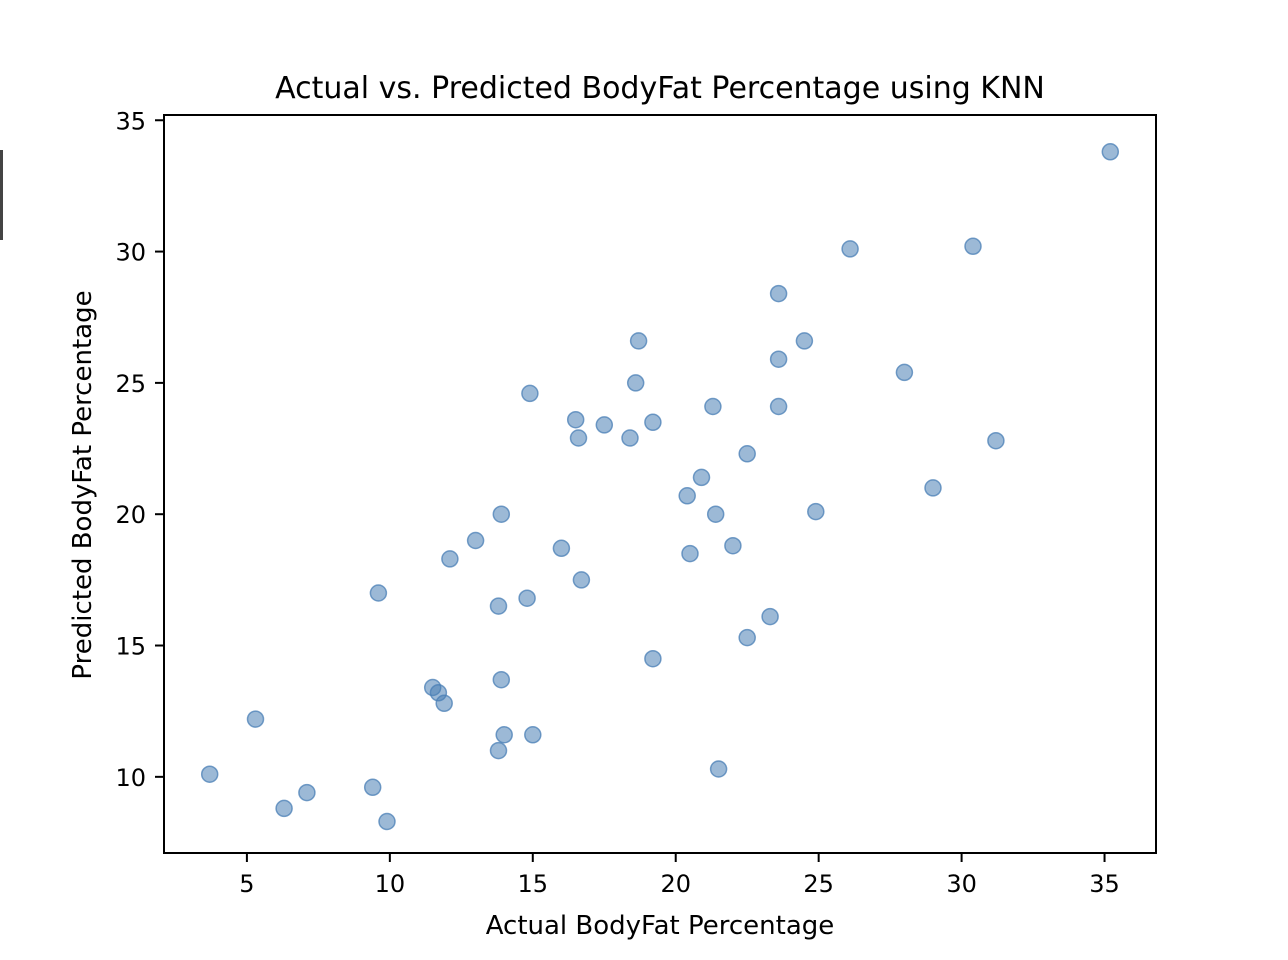  I want to click on y-tick-label: 10, so click(130, 778).